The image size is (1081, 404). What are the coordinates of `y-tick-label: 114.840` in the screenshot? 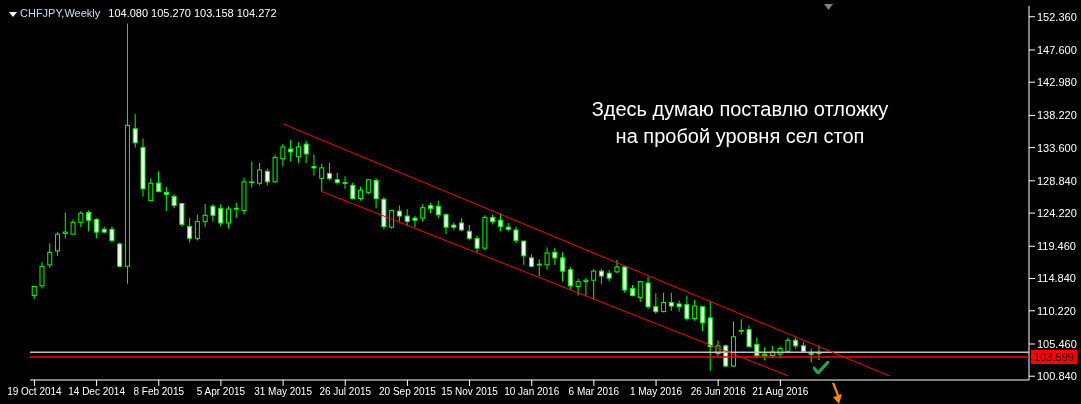 It's located at (1056, 278).